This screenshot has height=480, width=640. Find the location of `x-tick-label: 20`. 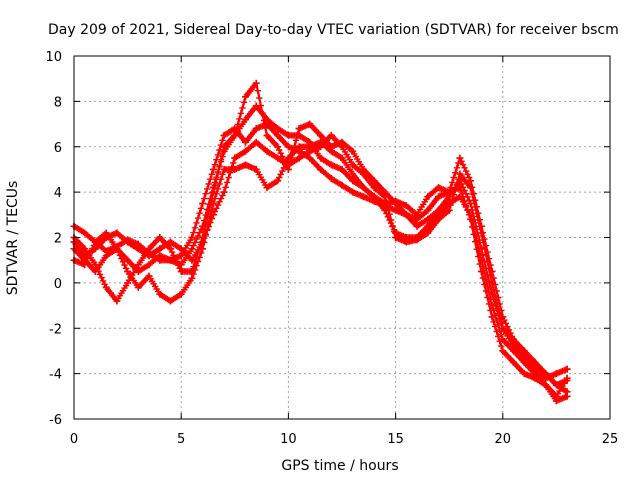

x-tick-label: 20 is located at coordinates (503, 439).